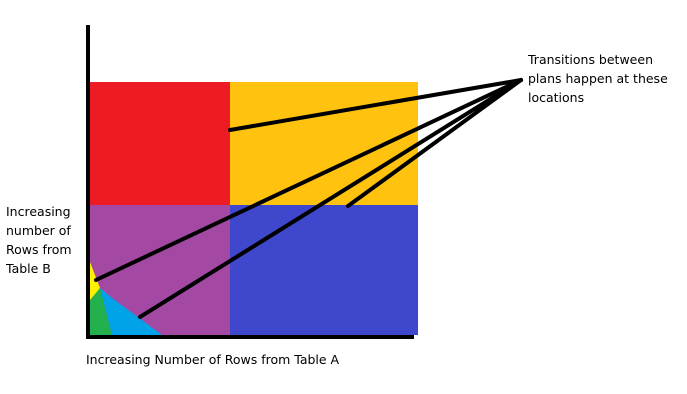  What do you see at coordinates (101, 311) in the screenshot?
I see `region-green` at bounding box center [101, 311].